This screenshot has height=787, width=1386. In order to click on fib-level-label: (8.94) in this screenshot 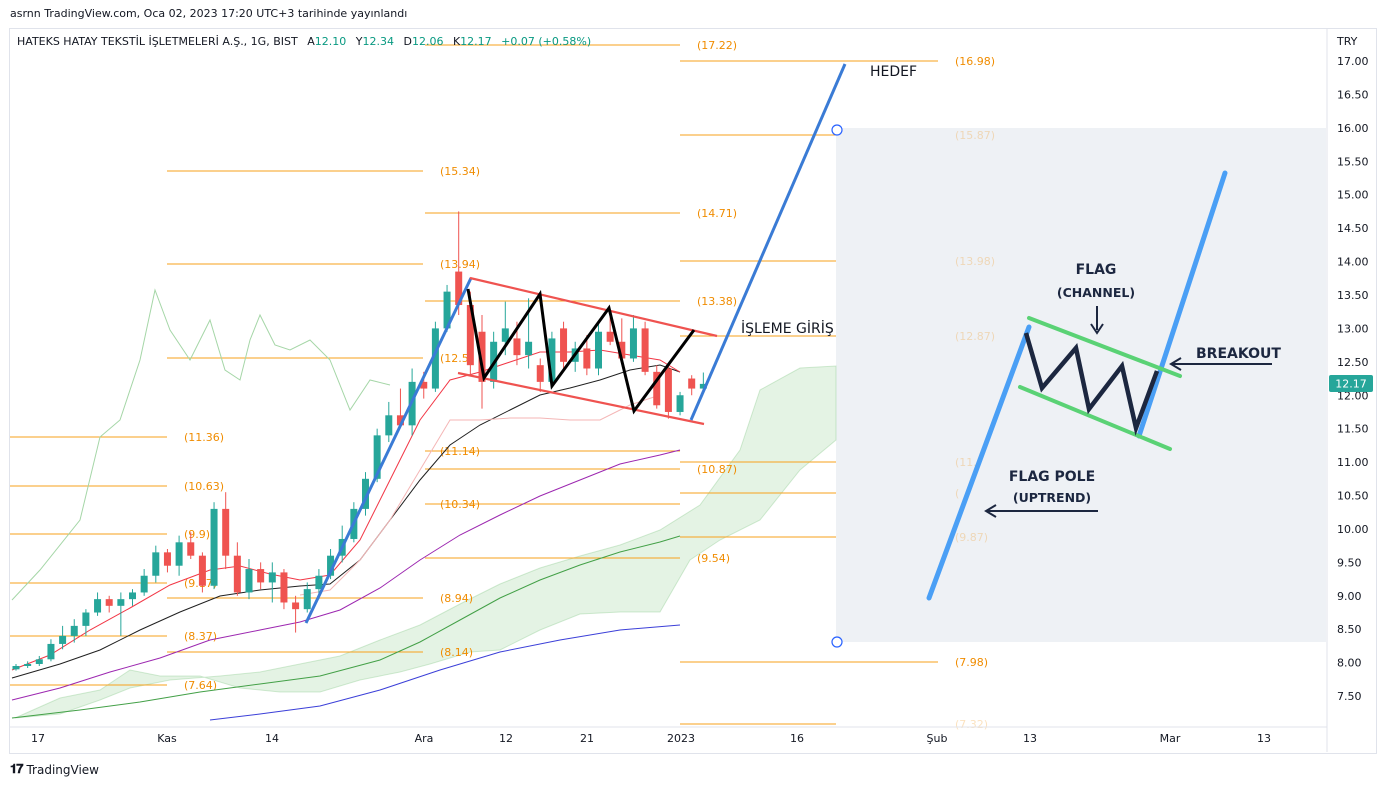, I will do `click(456, 598)`.